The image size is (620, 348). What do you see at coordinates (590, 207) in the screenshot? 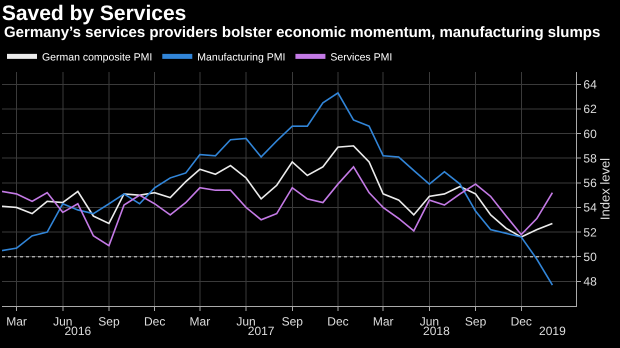
I see `y-tick-label: 54` at bounding box center [590, 207].